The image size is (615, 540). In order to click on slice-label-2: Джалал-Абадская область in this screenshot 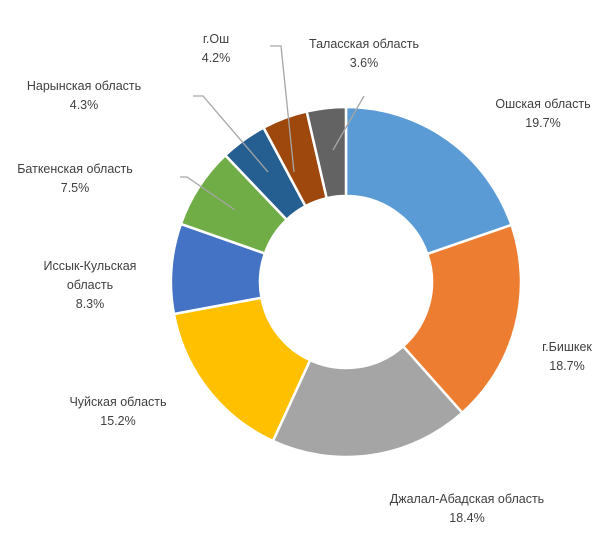, I will do `click(467, 499)`.